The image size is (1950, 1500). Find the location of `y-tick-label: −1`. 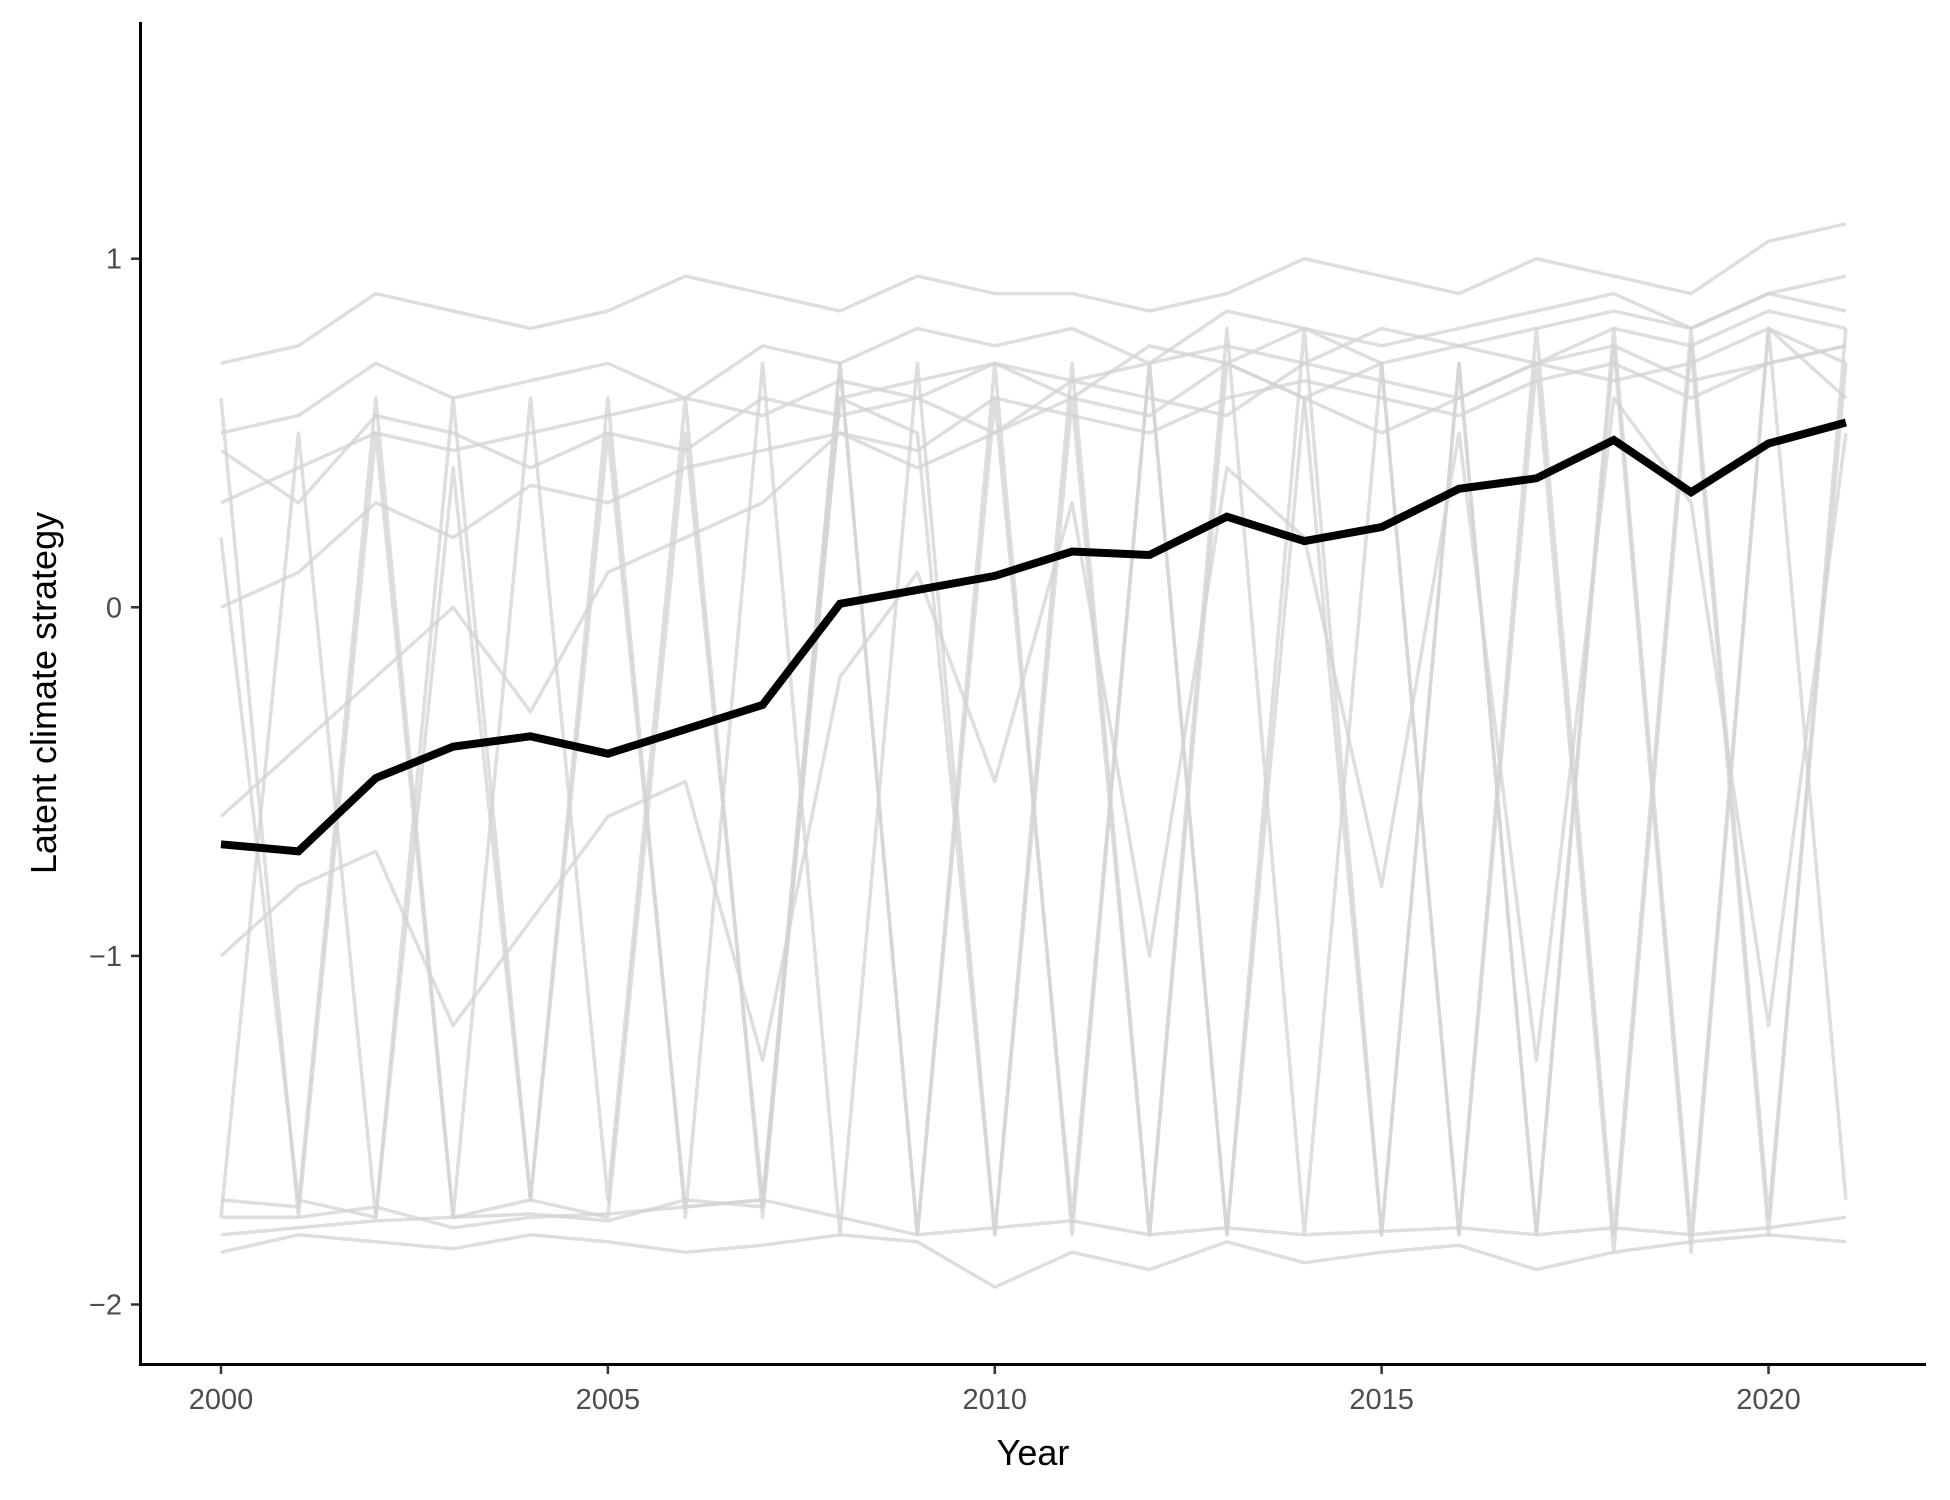

y-tick-label: −1 is located at coordinates (105, 957).